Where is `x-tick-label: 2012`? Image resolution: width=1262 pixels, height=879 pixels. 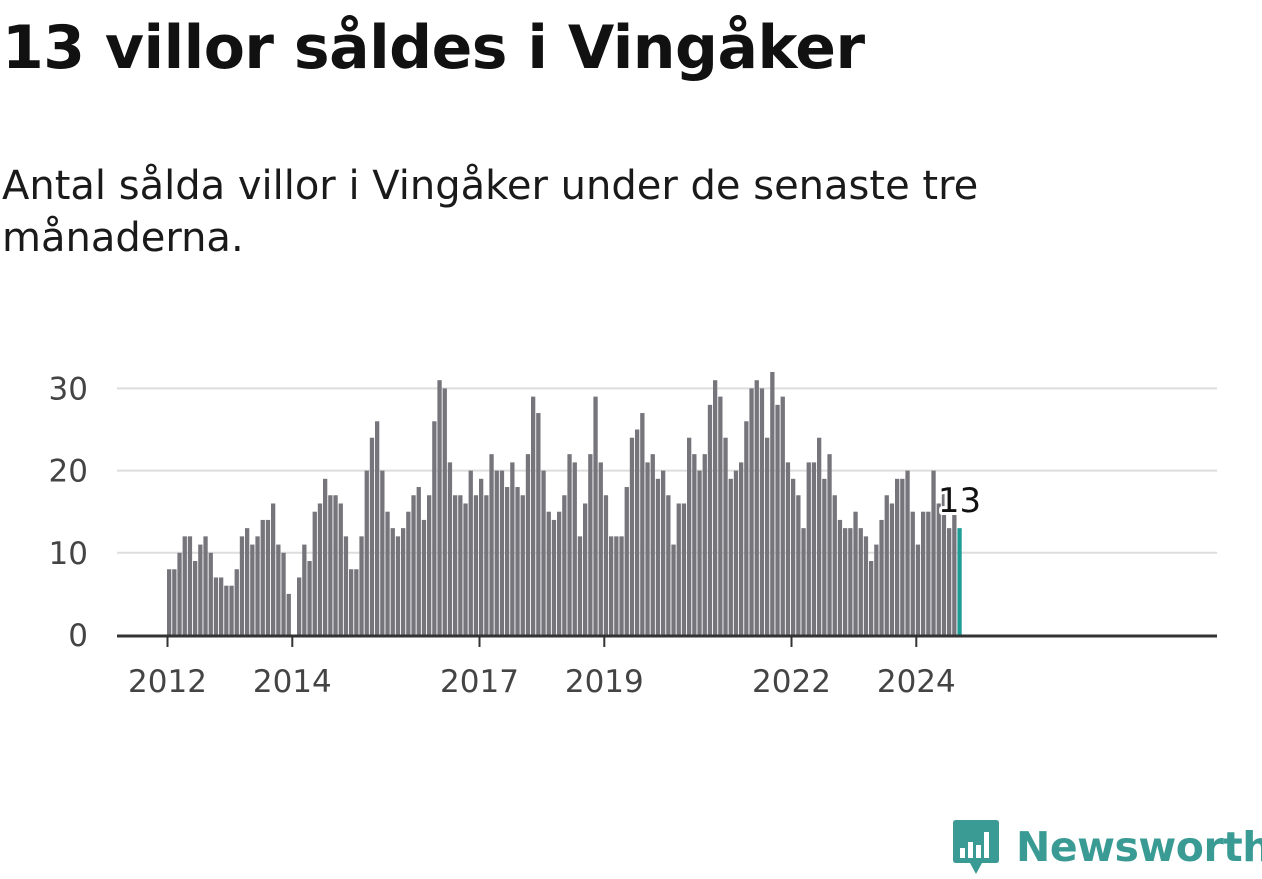
x-tick-label: 2012 is located at coordinates (167, 682).